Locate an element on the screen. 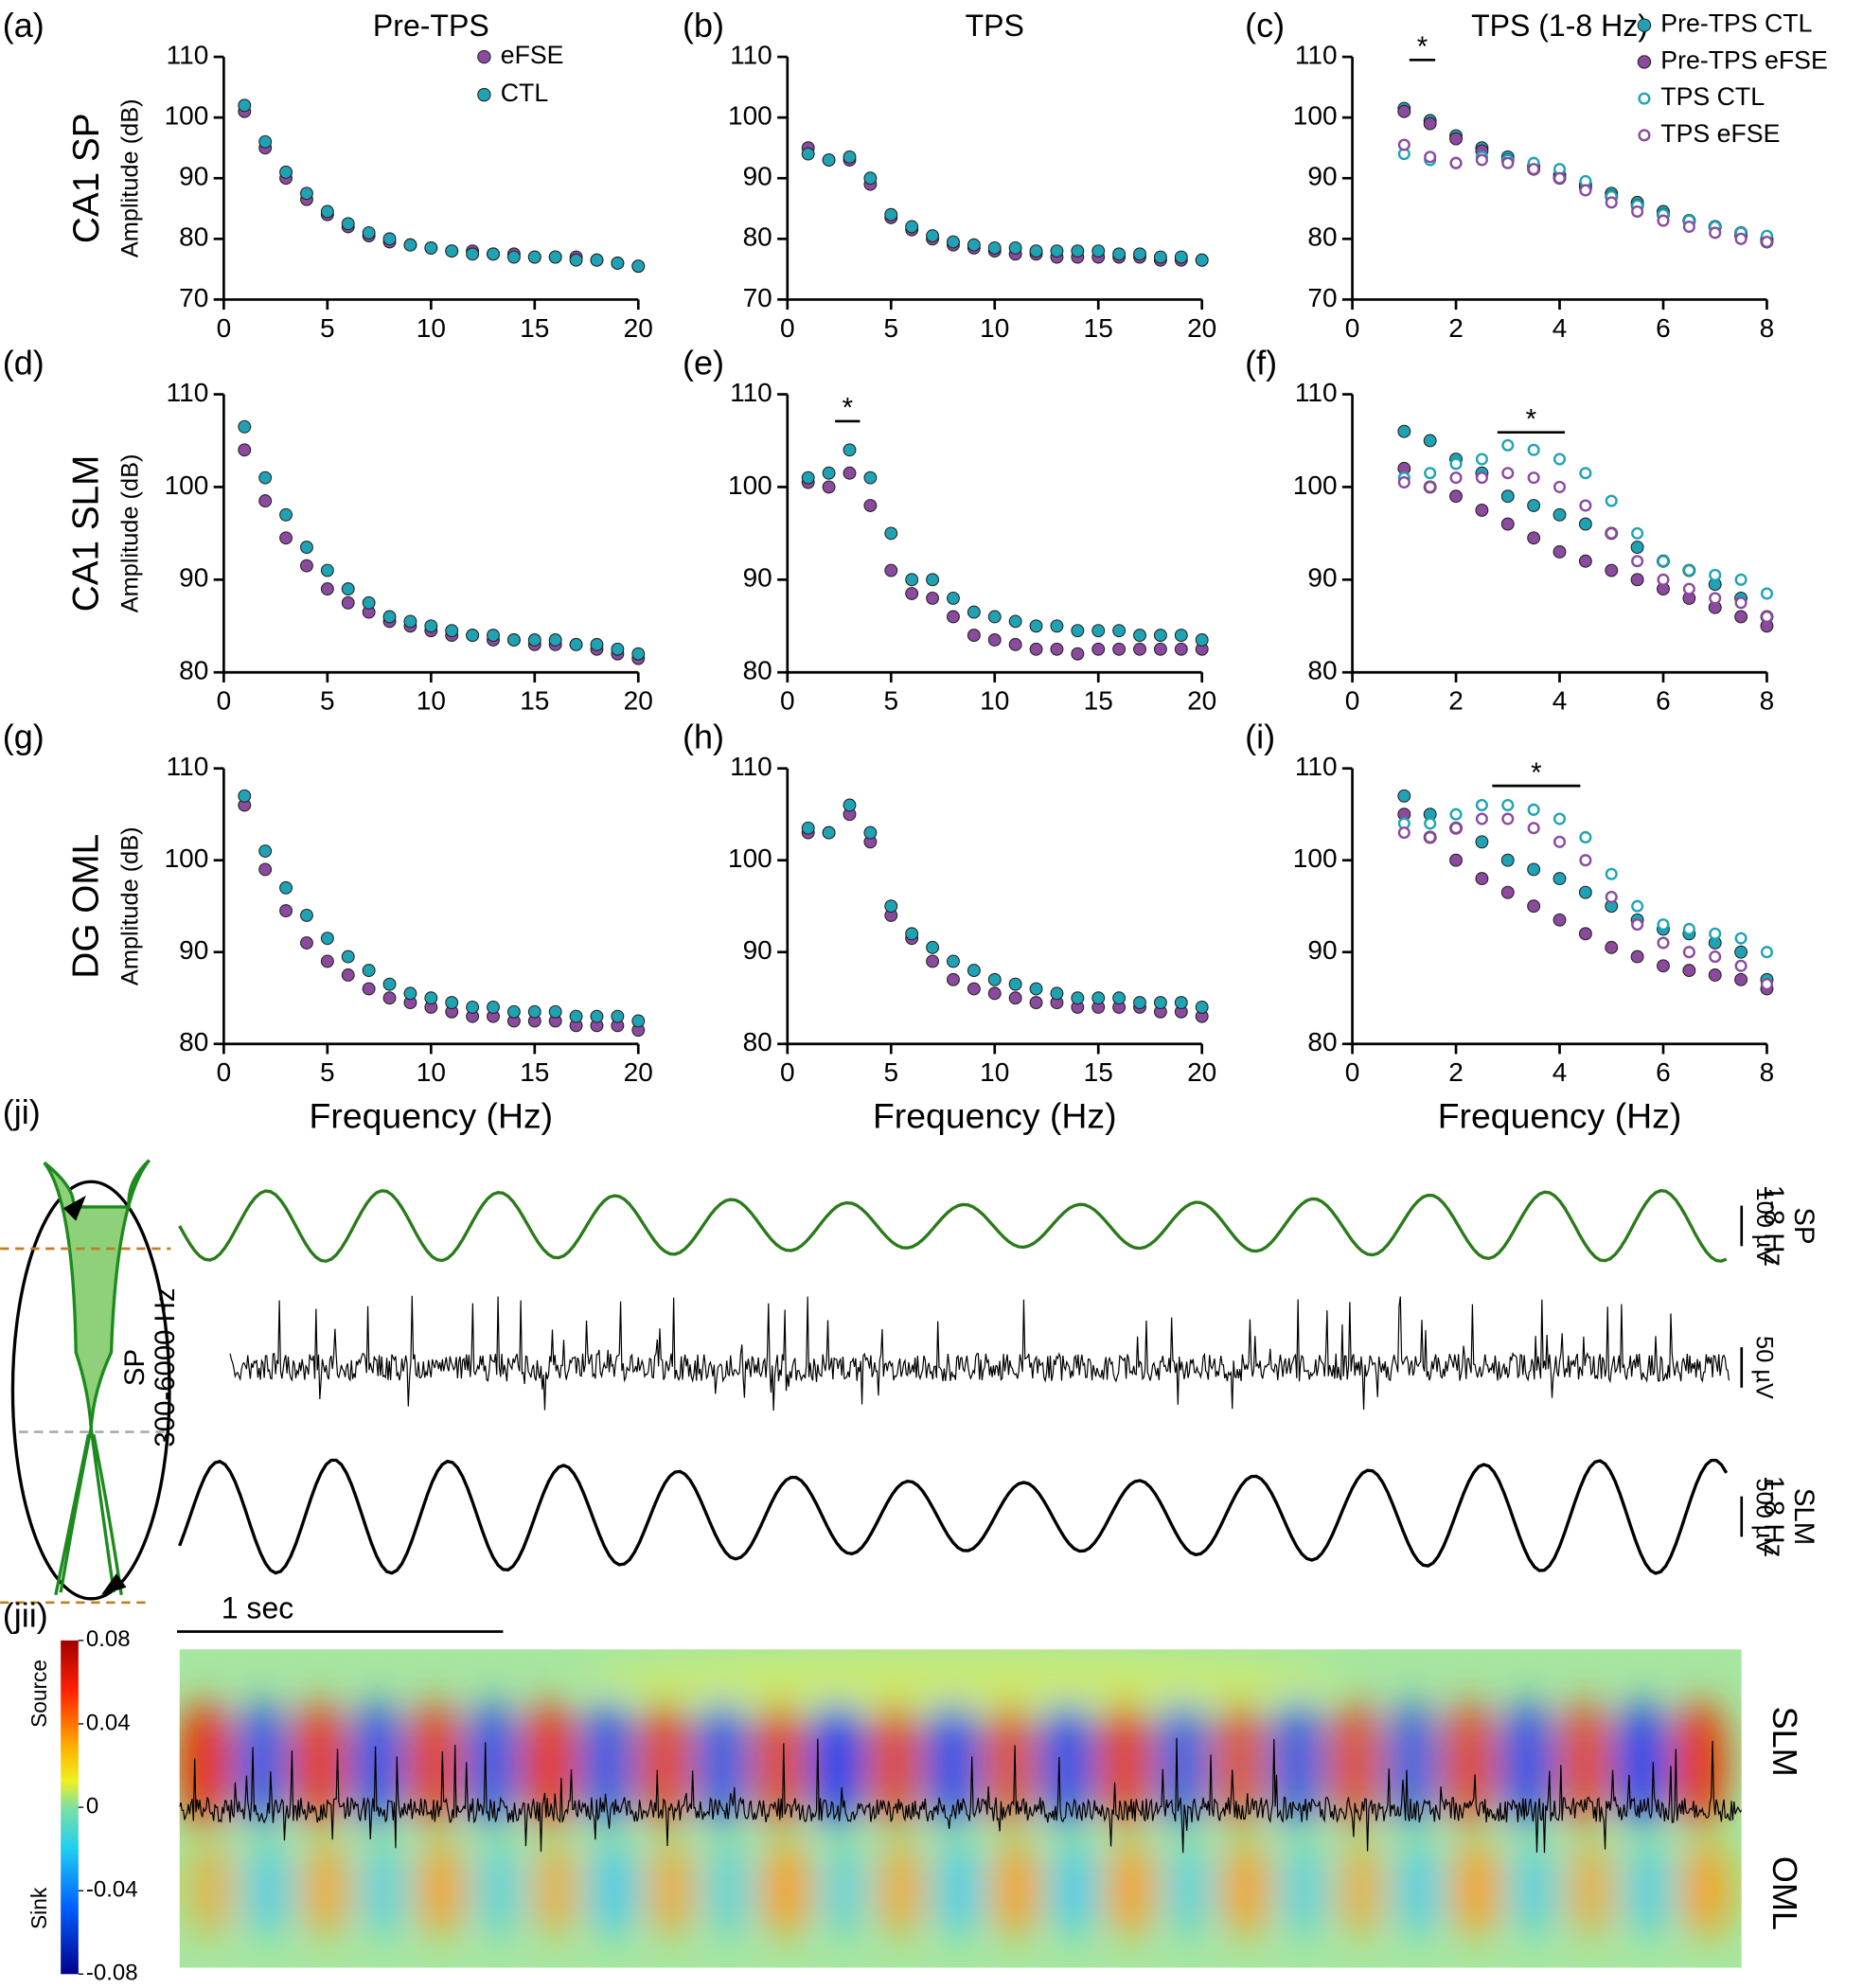 This screenshot has width=1863, height=1988. legend-marker is located at coordinates (484, 94).